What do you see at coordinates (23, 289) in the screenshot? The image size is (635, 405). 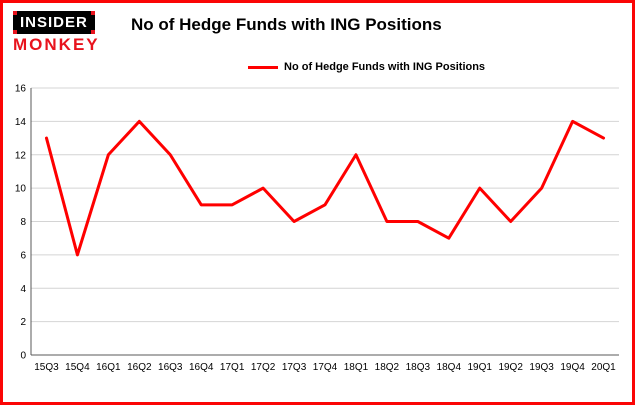 I see `y-tick-label: 4` at bounding box center [23, 289].